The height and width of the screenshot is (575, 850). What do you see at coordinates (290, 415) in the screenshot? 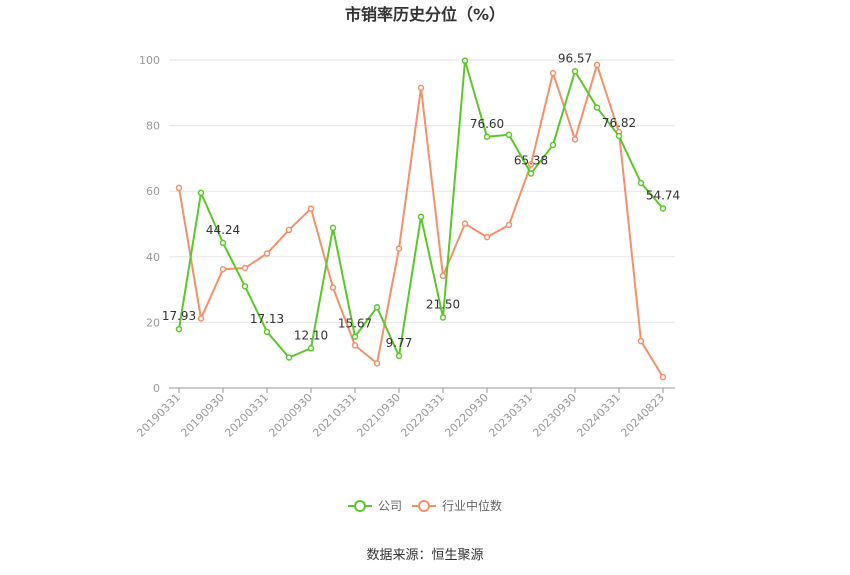
I see `x-tick-label: 20200930` at bounding box center [290, 415].